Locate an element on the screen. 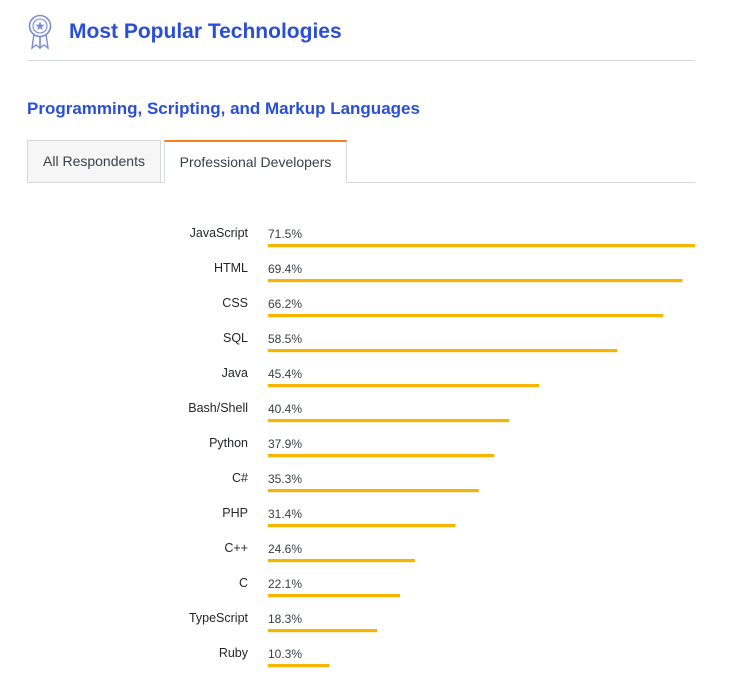  award-ribbon-icon is located at coordinates (40, 32).